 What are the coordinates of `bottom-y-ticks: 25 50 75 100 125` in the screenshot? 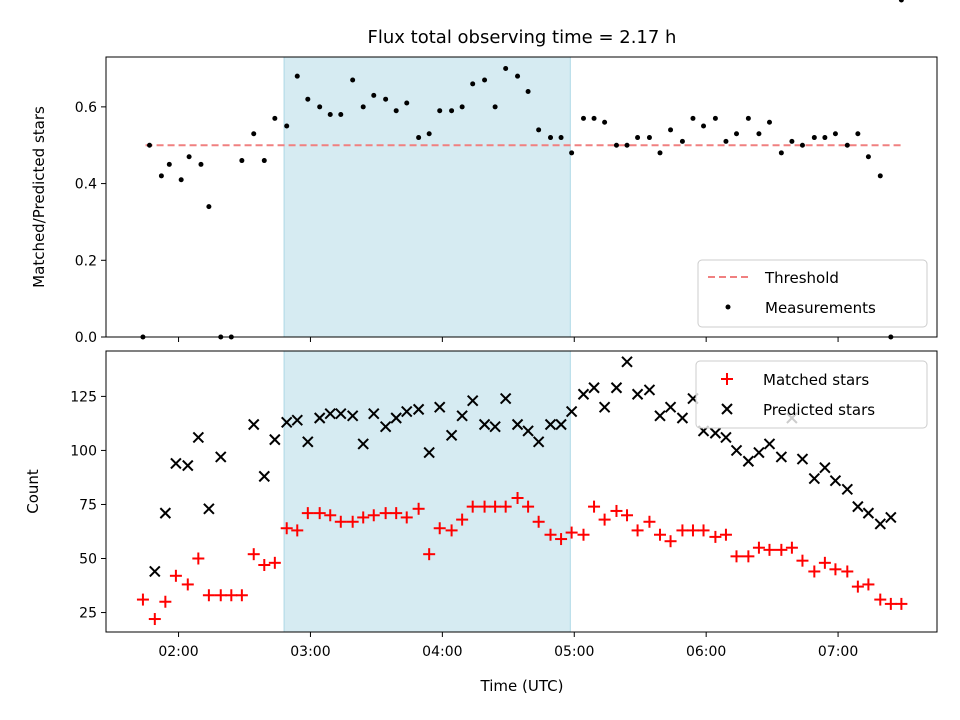 It's located at (88, 505).